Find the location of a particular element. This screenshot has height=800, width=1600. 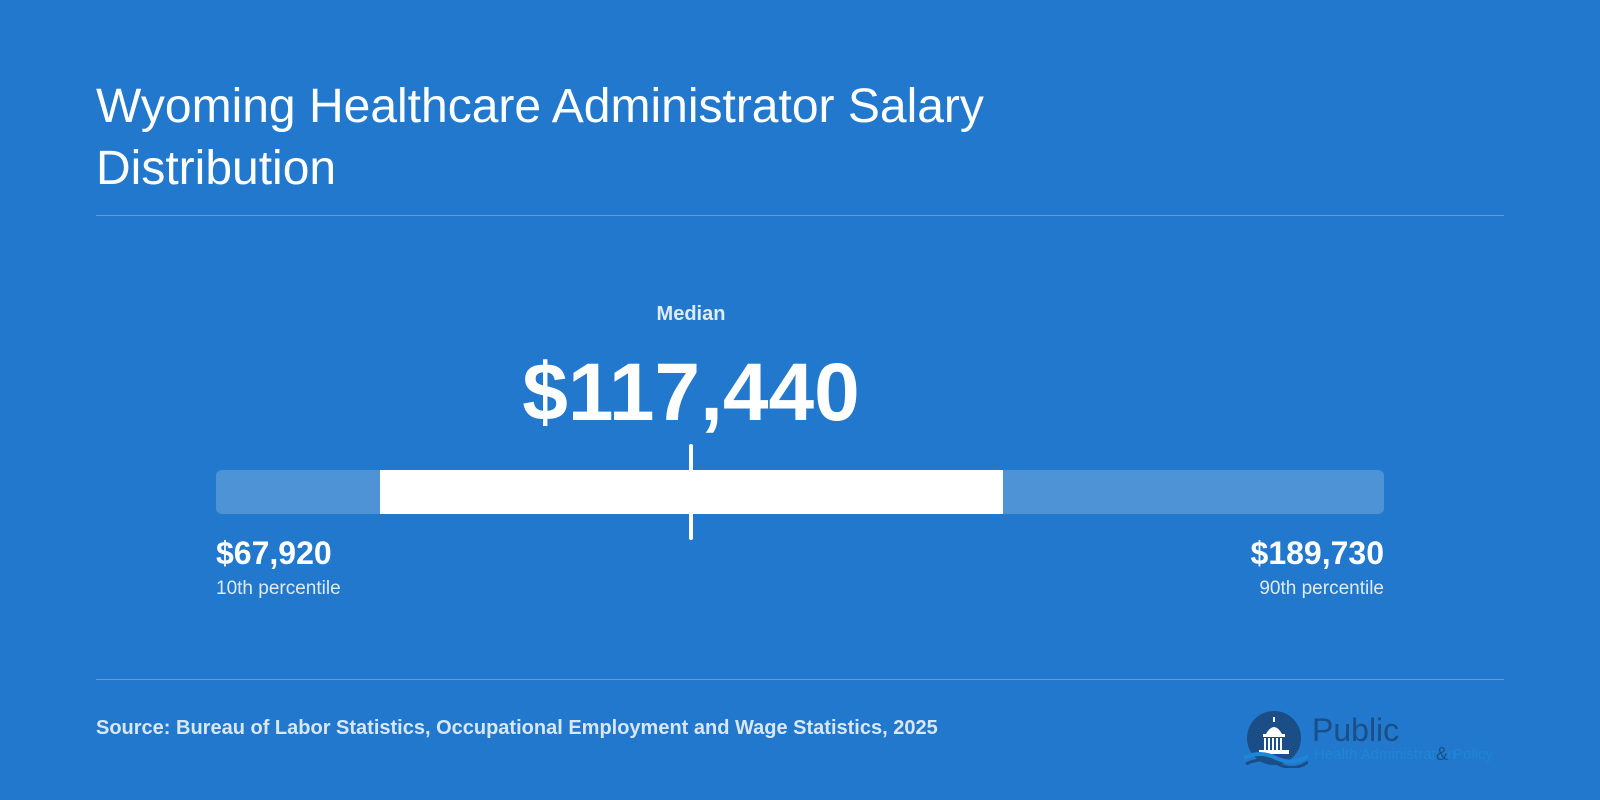

p90-value: $189,730 is located at coordinates (1317, 553).